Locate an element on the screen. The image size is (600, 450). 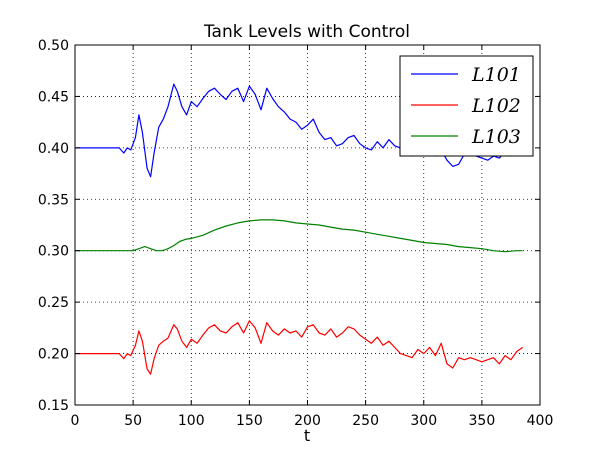
x-tick-label: 350 is located at coordinates (482, 421).